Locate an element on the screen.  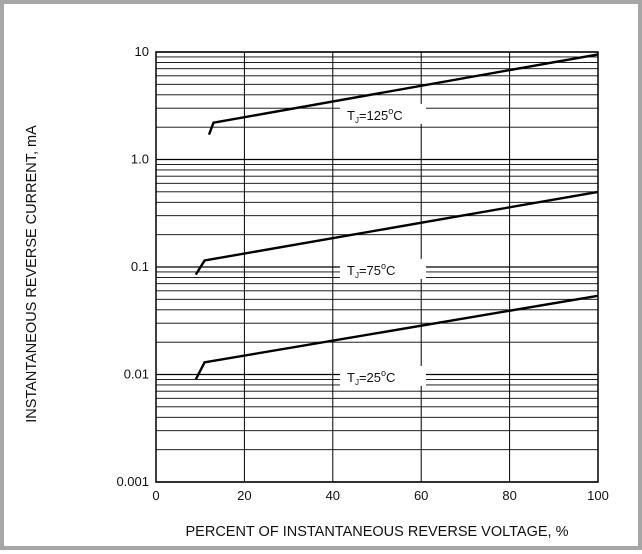
x-tick-label: 60 is located at coordinates (421, 495).